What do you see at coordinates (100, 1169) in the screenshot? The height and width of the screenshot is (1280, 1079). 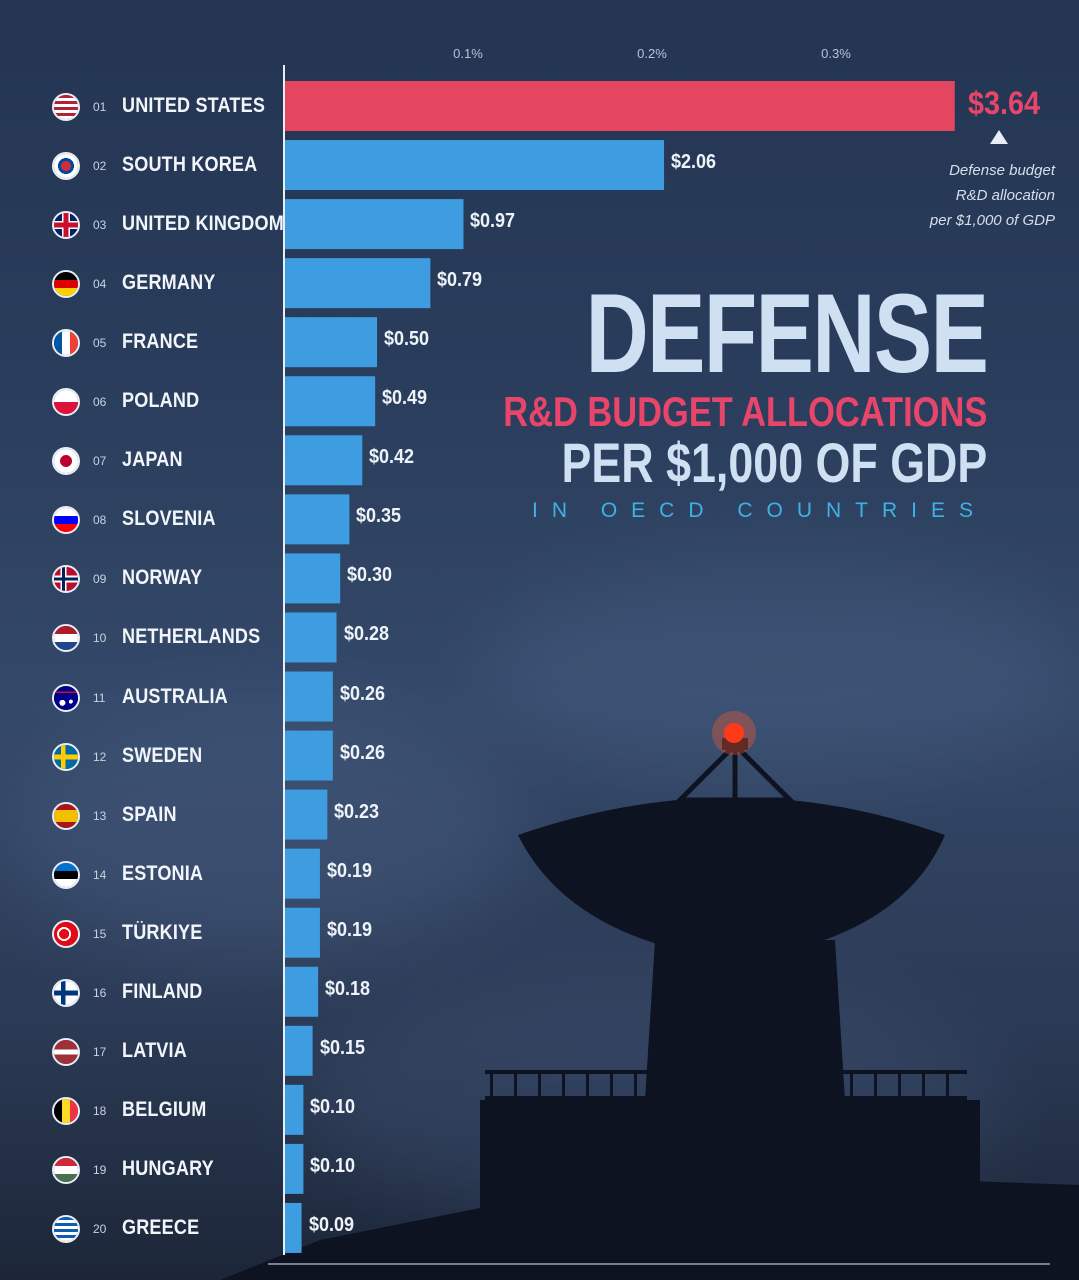 I see `rank-label: 19` at bounding box center [100, 1169].